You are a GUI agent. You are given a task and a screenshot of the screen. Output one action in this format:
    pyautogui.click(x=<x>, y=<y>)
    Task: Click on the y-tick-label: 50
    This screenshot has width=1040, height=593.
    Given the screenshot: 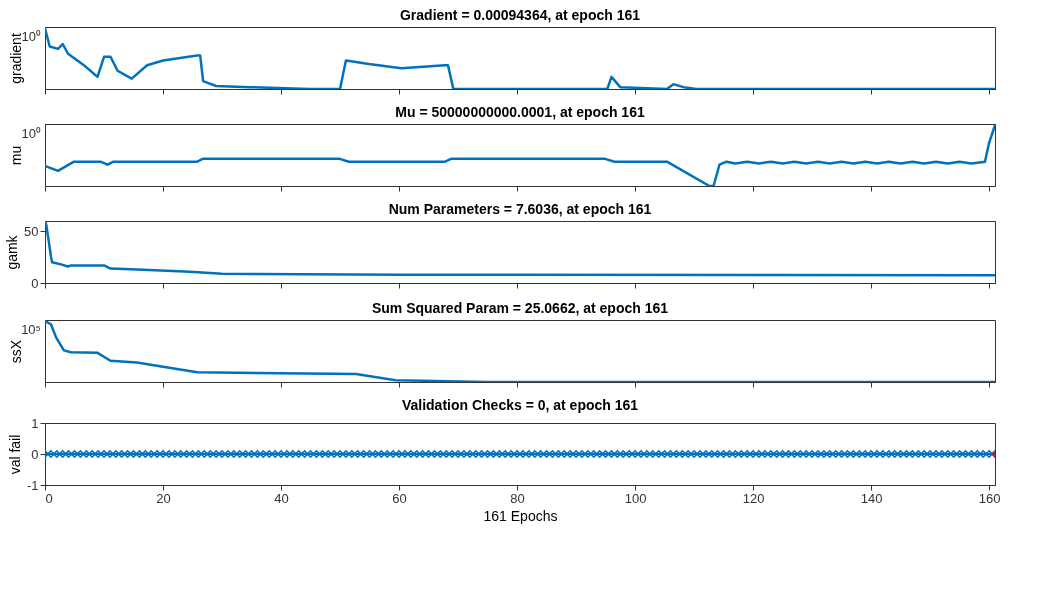 What is the action you would take?
    pyautogui.click(x=31, y=231)
    